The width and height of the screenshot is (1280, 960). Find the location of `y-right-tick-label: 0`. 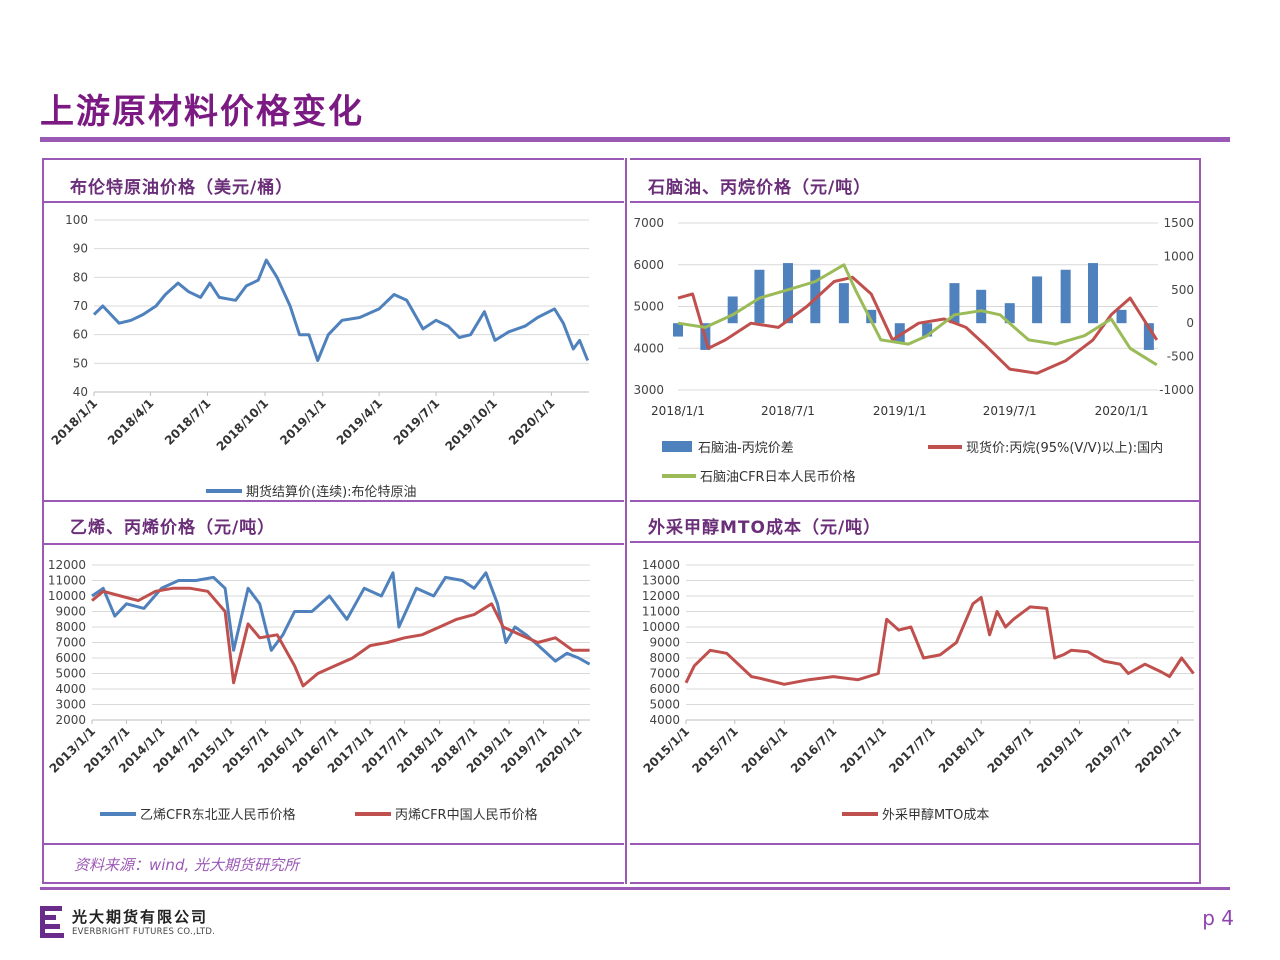

y-right-tick-label: 0 is located at coordinates (1190, 323).